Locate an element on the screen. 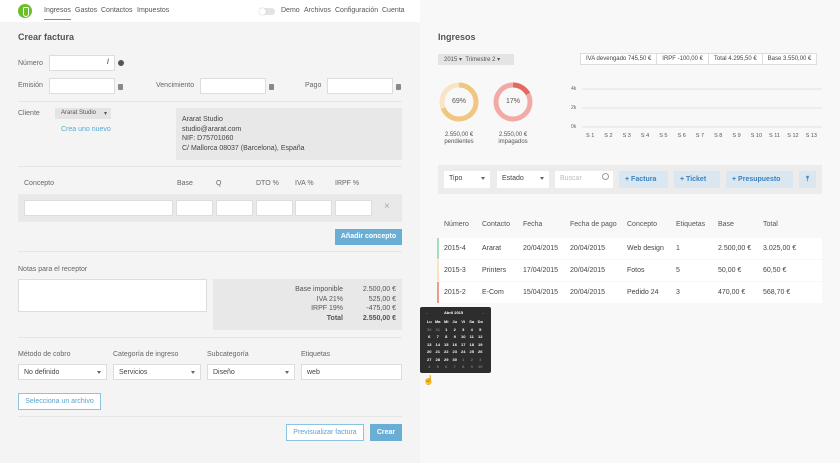 The image size is (840, 463). calendar-day: 17 is located at coordinates (463, 344).